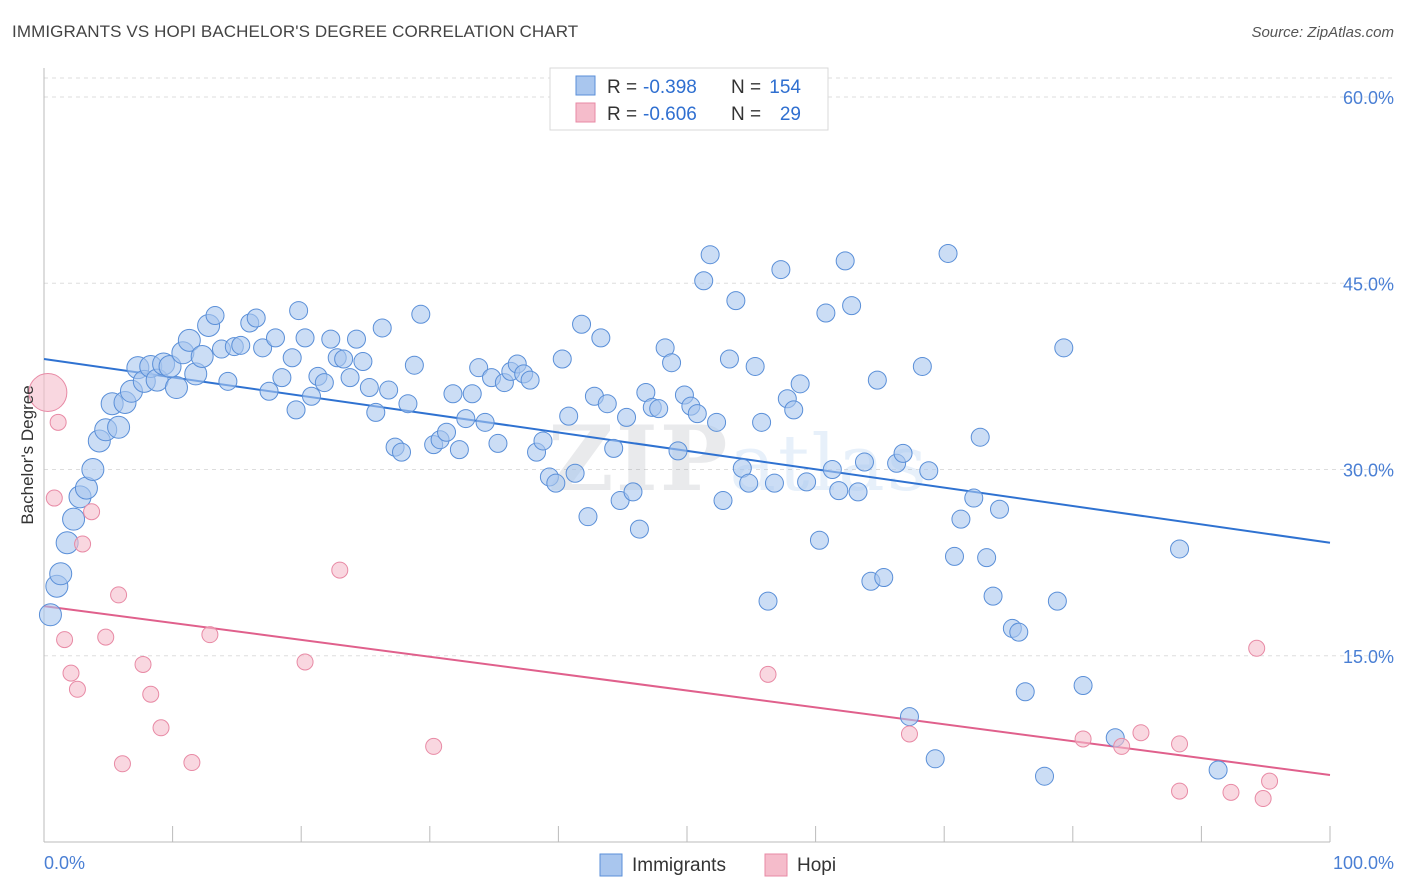  I want to click on x-tick-label-max: 100.0%, so click(1363, 863).